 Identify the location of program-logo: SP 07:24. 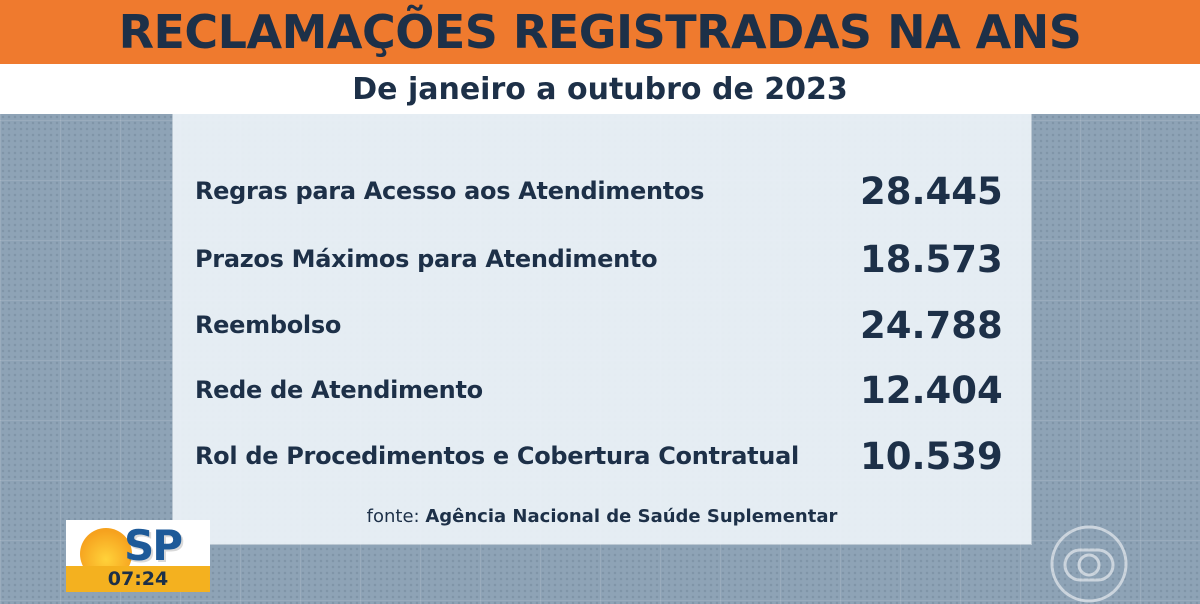
(138, 556).